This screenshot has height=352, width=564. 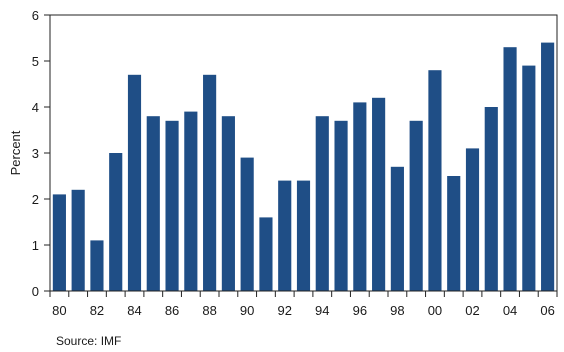 I want to click on y-tick-label: 5, so click(x=35, y=61).